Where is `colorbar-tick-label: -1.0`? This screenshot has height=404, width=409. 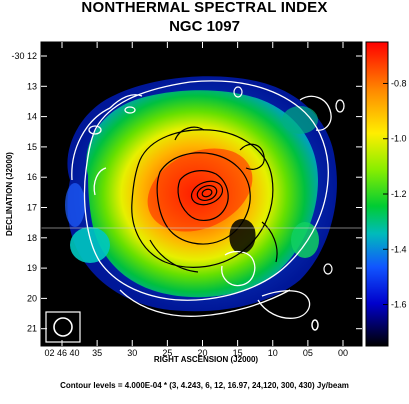 colorbar-tick-label: -1.0 is located at coordinates (399, 139).